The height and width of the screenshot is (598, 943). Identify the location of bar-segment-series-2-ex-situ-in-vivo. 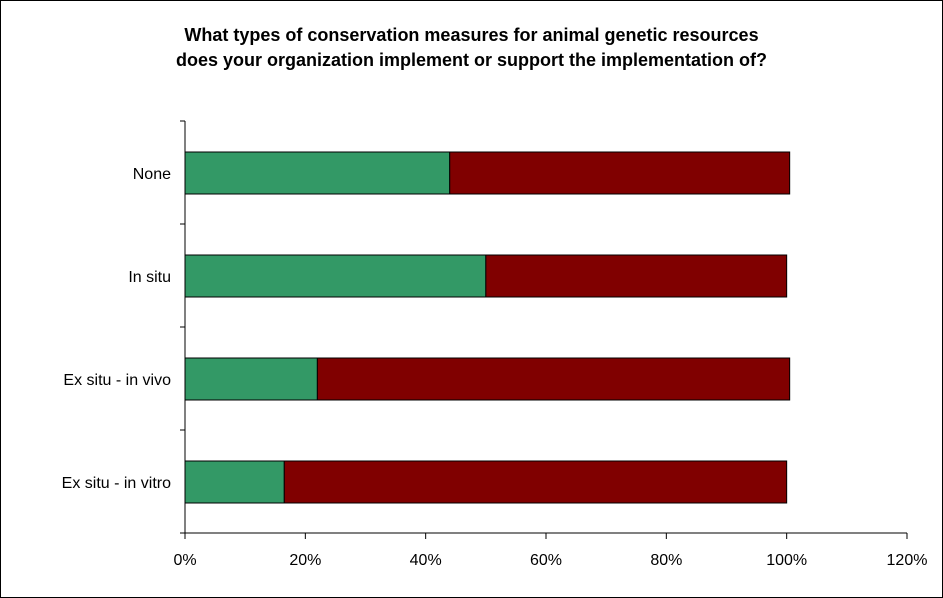
(553, 379).